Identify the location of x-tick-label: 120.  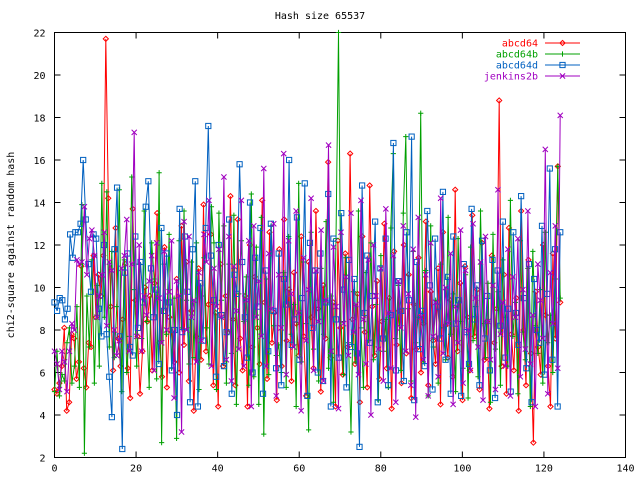
(544, 469).